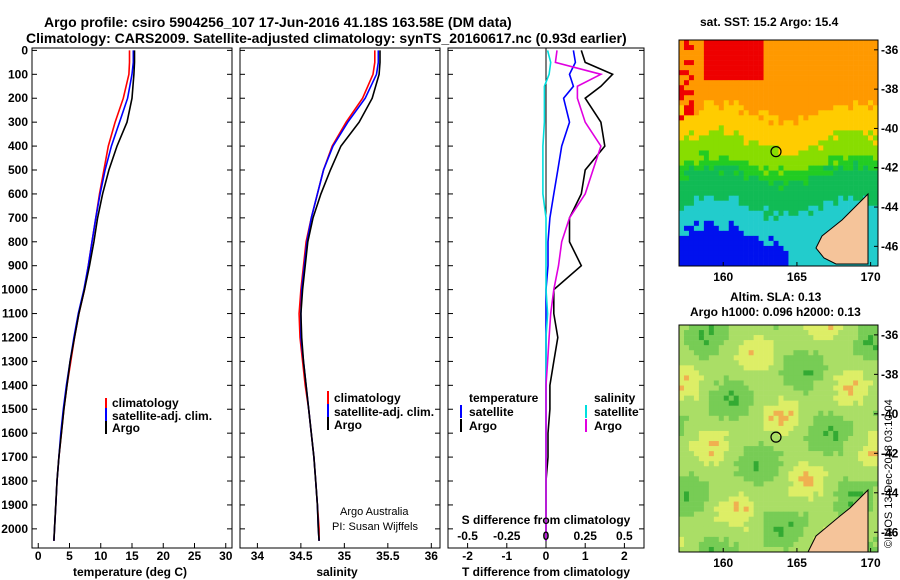 The image size is (900, 580). What do you see at coordinates (345, 556) in the screenshot?
I see `x-tick-label: 35` at bounding box center [345, 556].